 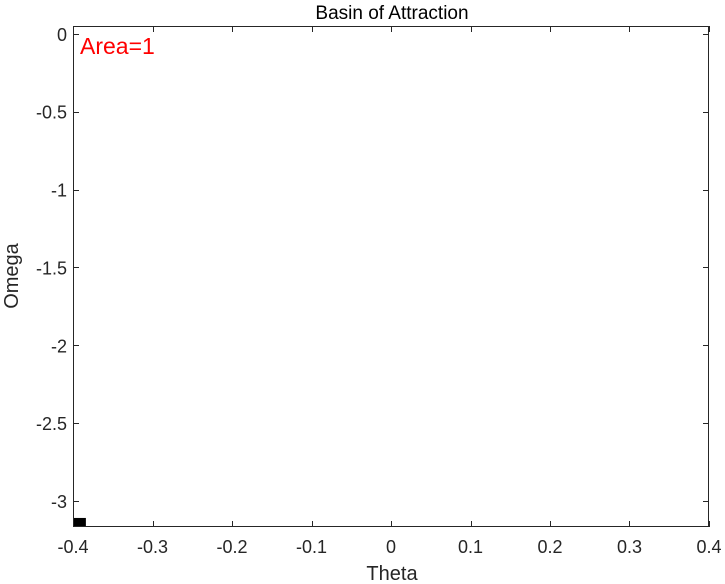 I want to click on y-tick-label: -1, so click(x=59, y=191).